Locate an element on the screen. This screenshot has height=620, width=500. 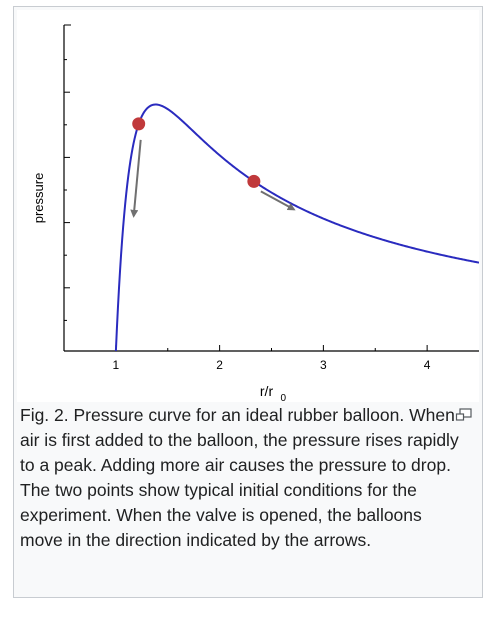
x-tick-label: 2 is located at coordinates (219, 365).